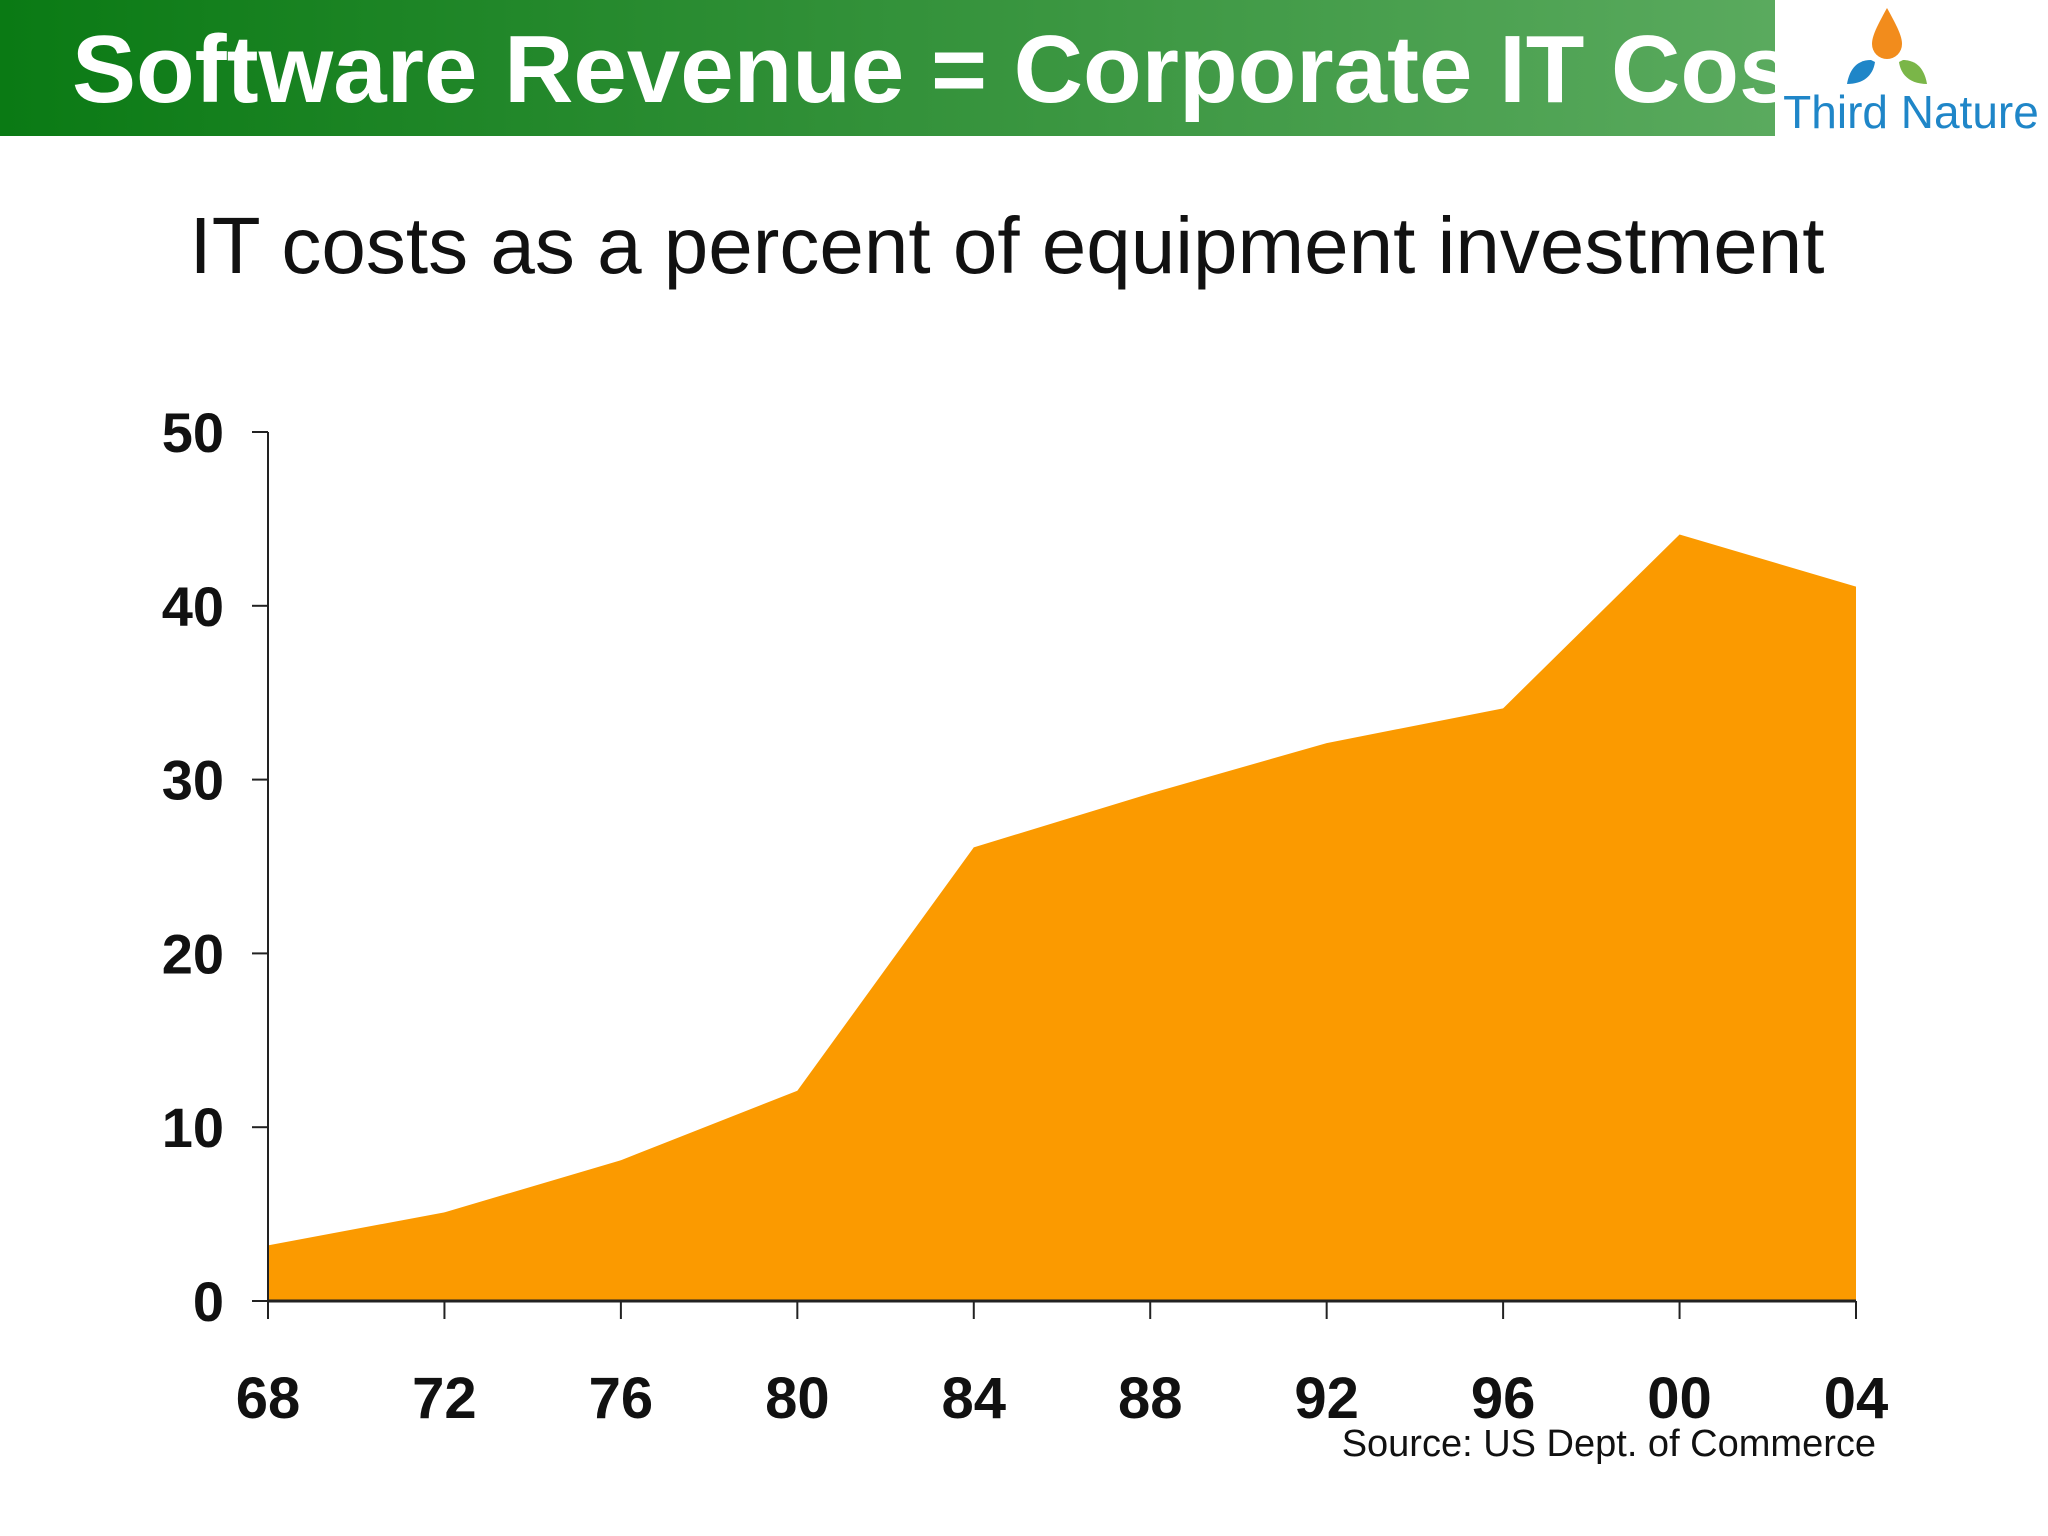 The width and height of the screenshot is (2048, 1536). Describe the element at coordinates (1679, 1398) in the screenshot. I see `x-tick-label: 00` at that location.